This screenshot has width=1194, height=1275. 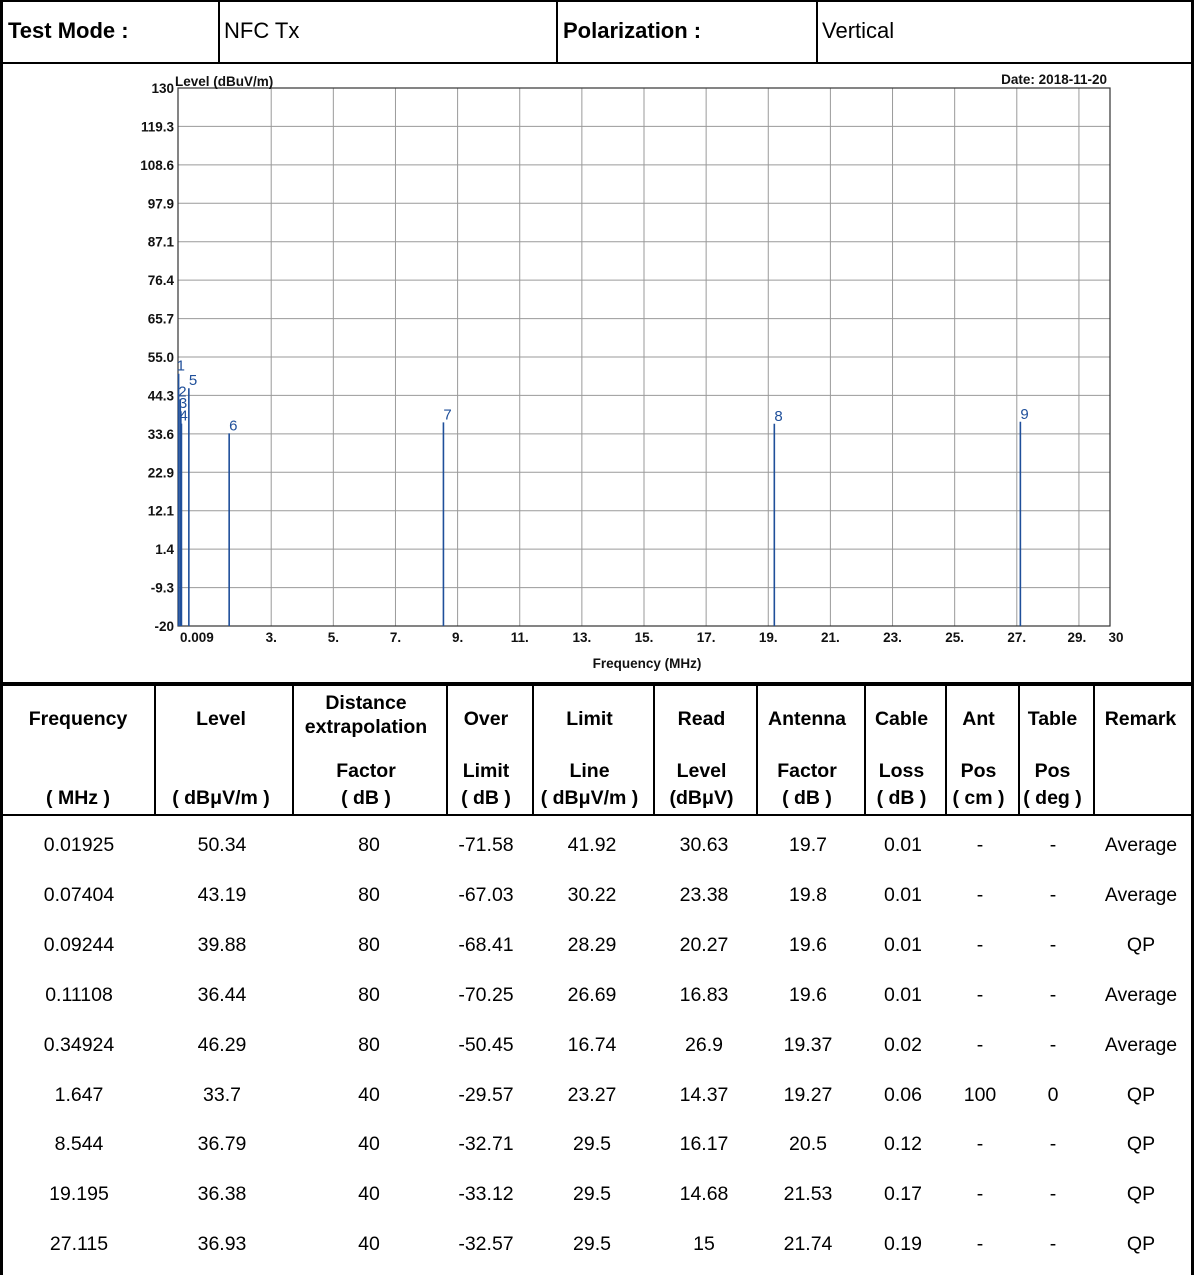 What do you see at coordinates (79, 1094) in the screenshot?
I see `table-cell: 1.647` at bounding box center [79, 1094].